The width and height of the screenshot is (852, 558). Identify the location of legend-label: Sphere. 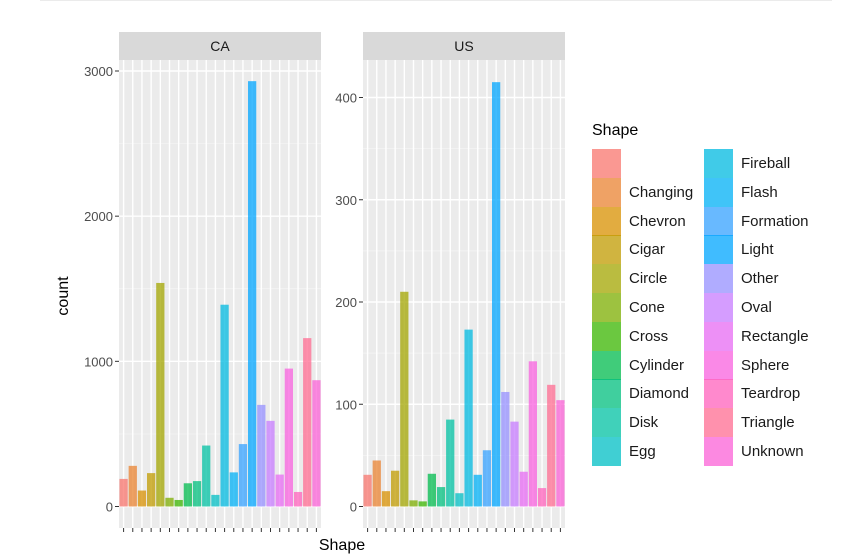
(765, 365).